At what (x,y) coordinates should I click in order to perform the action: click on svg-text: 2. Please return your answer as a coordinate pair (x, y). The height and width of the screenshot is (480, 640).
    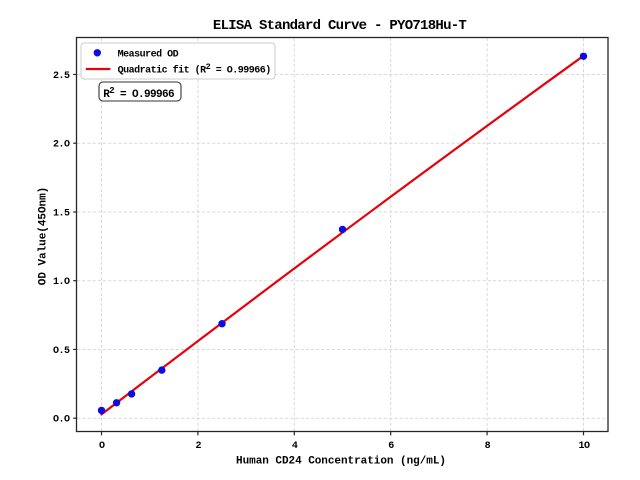
    Looking at the image, I should click on (198, 446).